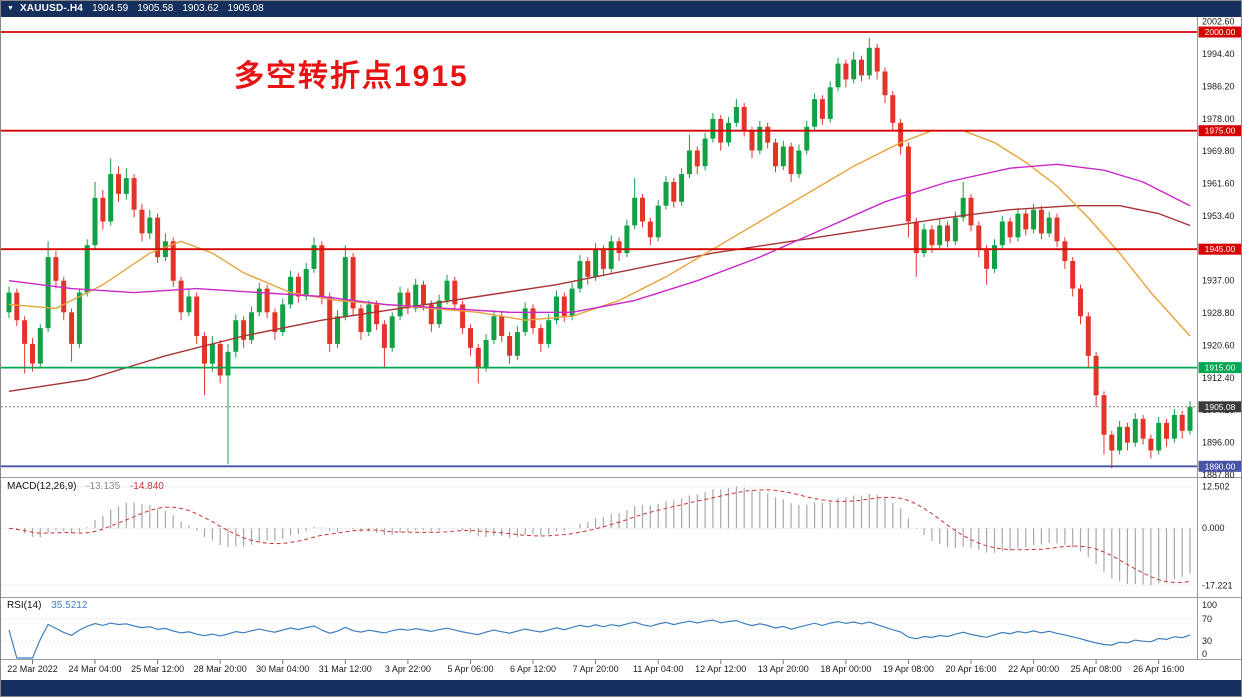  What do you see at coordinates (1220, 407) in the screenshot?
I see `current-price-tag: 1905.08` at bounding box center [1220, 407].